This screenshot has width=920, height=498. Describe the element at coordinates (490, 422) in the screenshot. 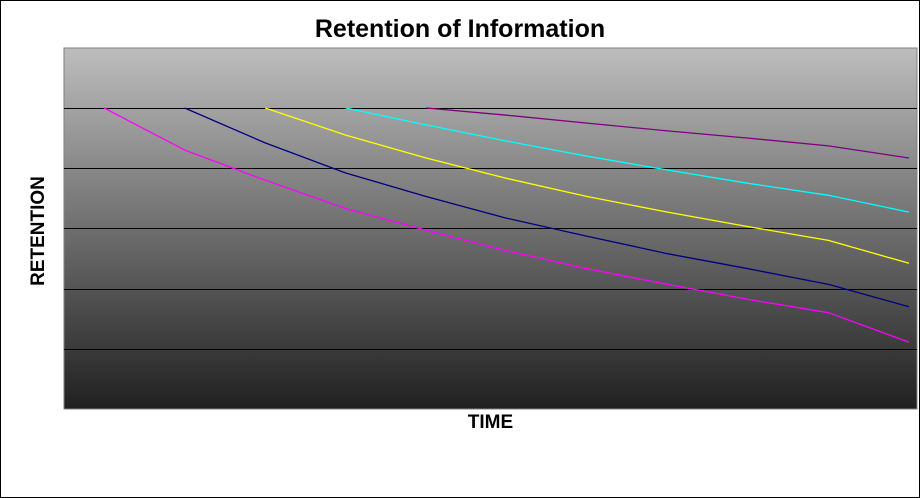

I see `x-axis-label: TIME` at that location.